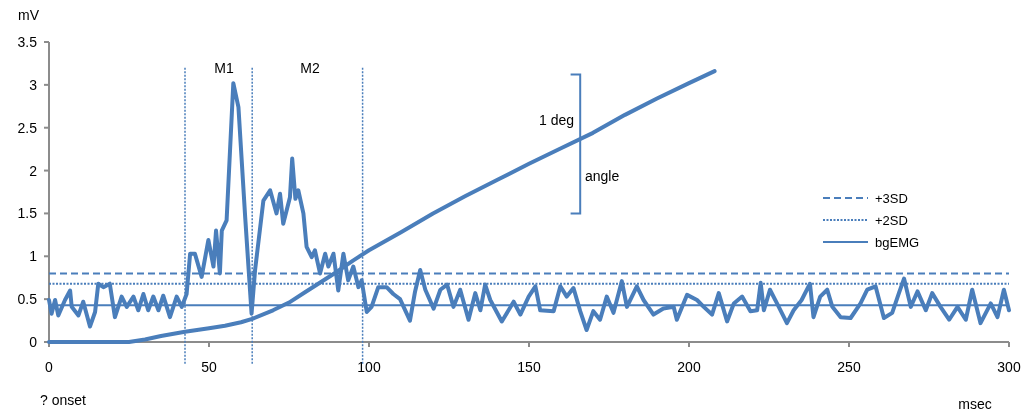  Describe the element at coordinates (33, 84) in the screenshot. I see `y-tick-label: 3` at that location.